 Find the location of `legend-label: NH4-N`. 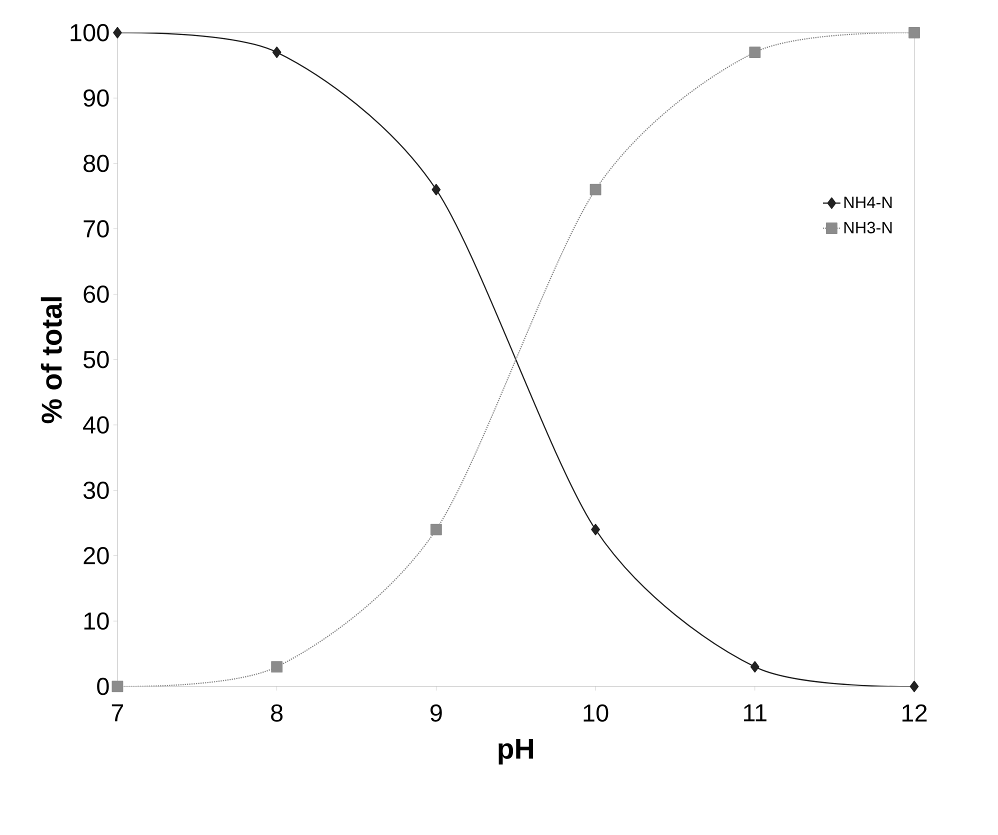

legend-label: NH4-N is located at coordinates (868, 202).